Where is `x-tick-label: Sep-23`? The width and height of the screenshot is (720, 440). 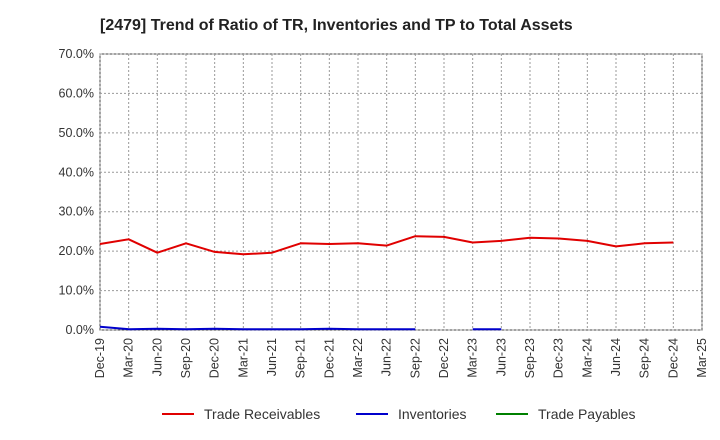 x-tick-label: Sep-23 is located at coordinates (530, 358).